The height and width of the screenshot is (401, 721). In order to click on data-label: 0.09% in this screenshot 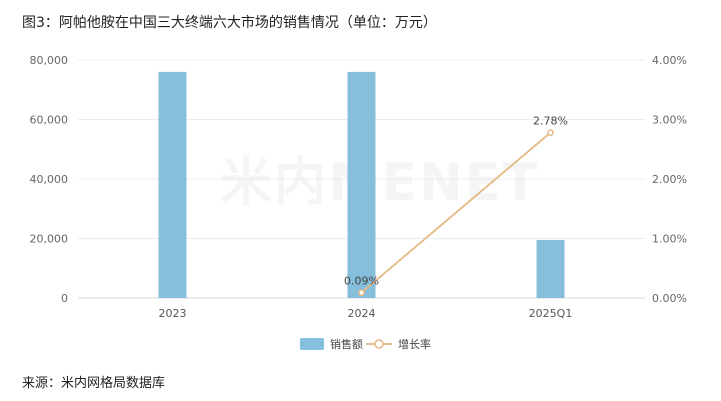, I will do `click(361, 281)`.